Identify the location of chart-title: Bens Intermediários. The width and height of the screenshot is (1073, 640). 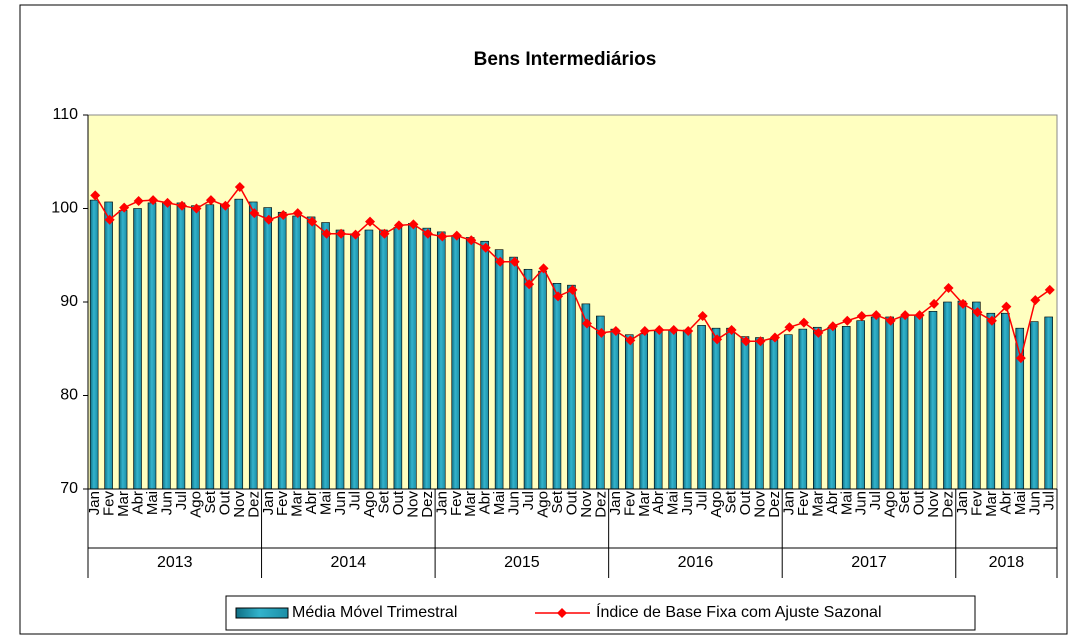
(565, 59).